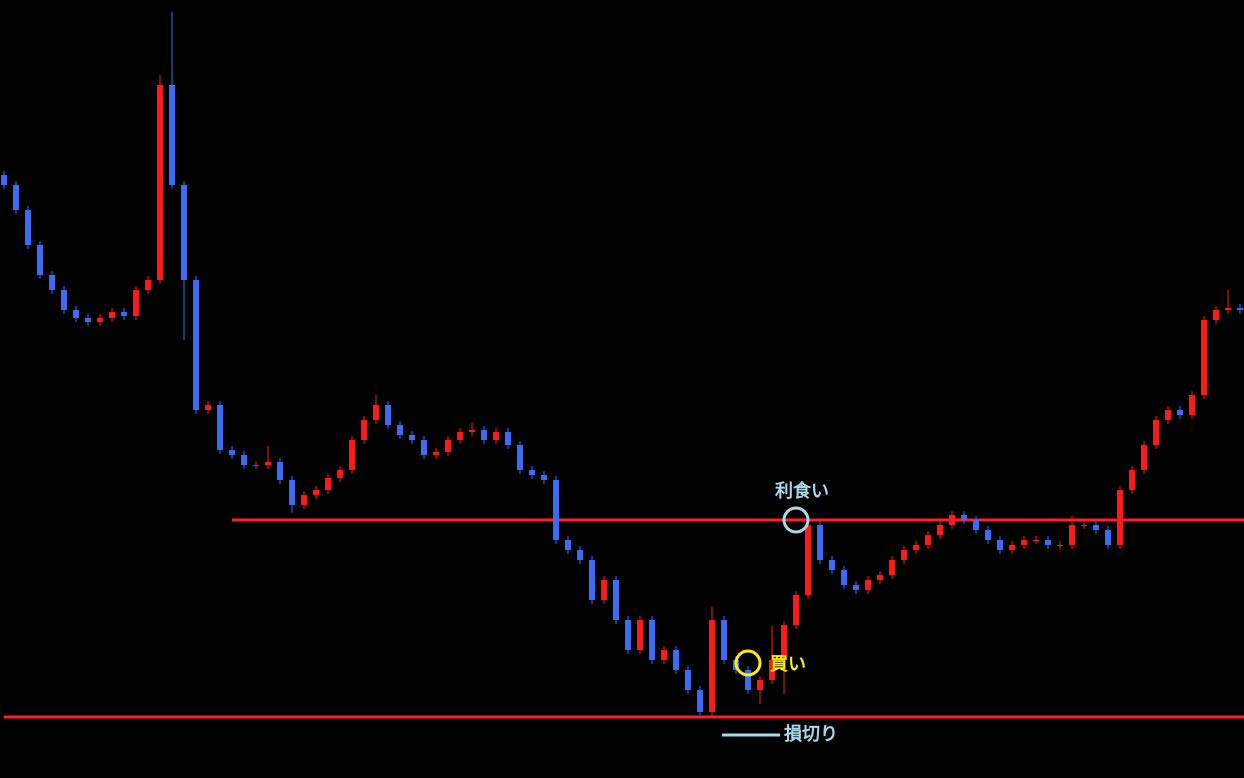 Image resolution: width=1244 pixels, height=778 pixels. I want to click on legend-label: 損切り, so click(811, 734).